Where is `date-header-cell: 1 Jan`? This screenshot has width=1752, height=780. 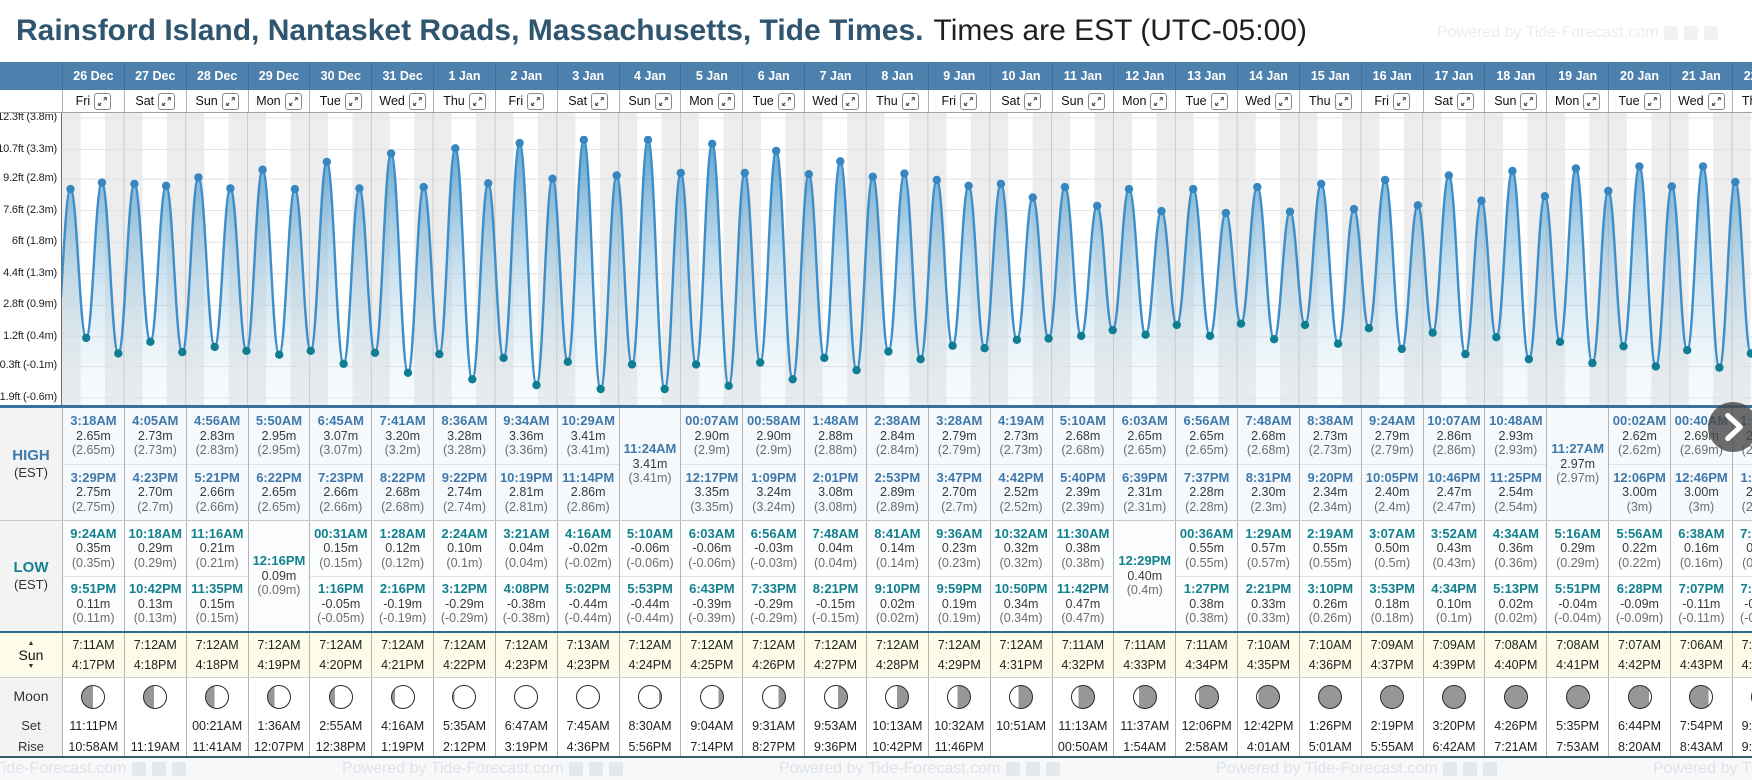
date-header-cell: 1 Jan is located at coordinates (464, 76).